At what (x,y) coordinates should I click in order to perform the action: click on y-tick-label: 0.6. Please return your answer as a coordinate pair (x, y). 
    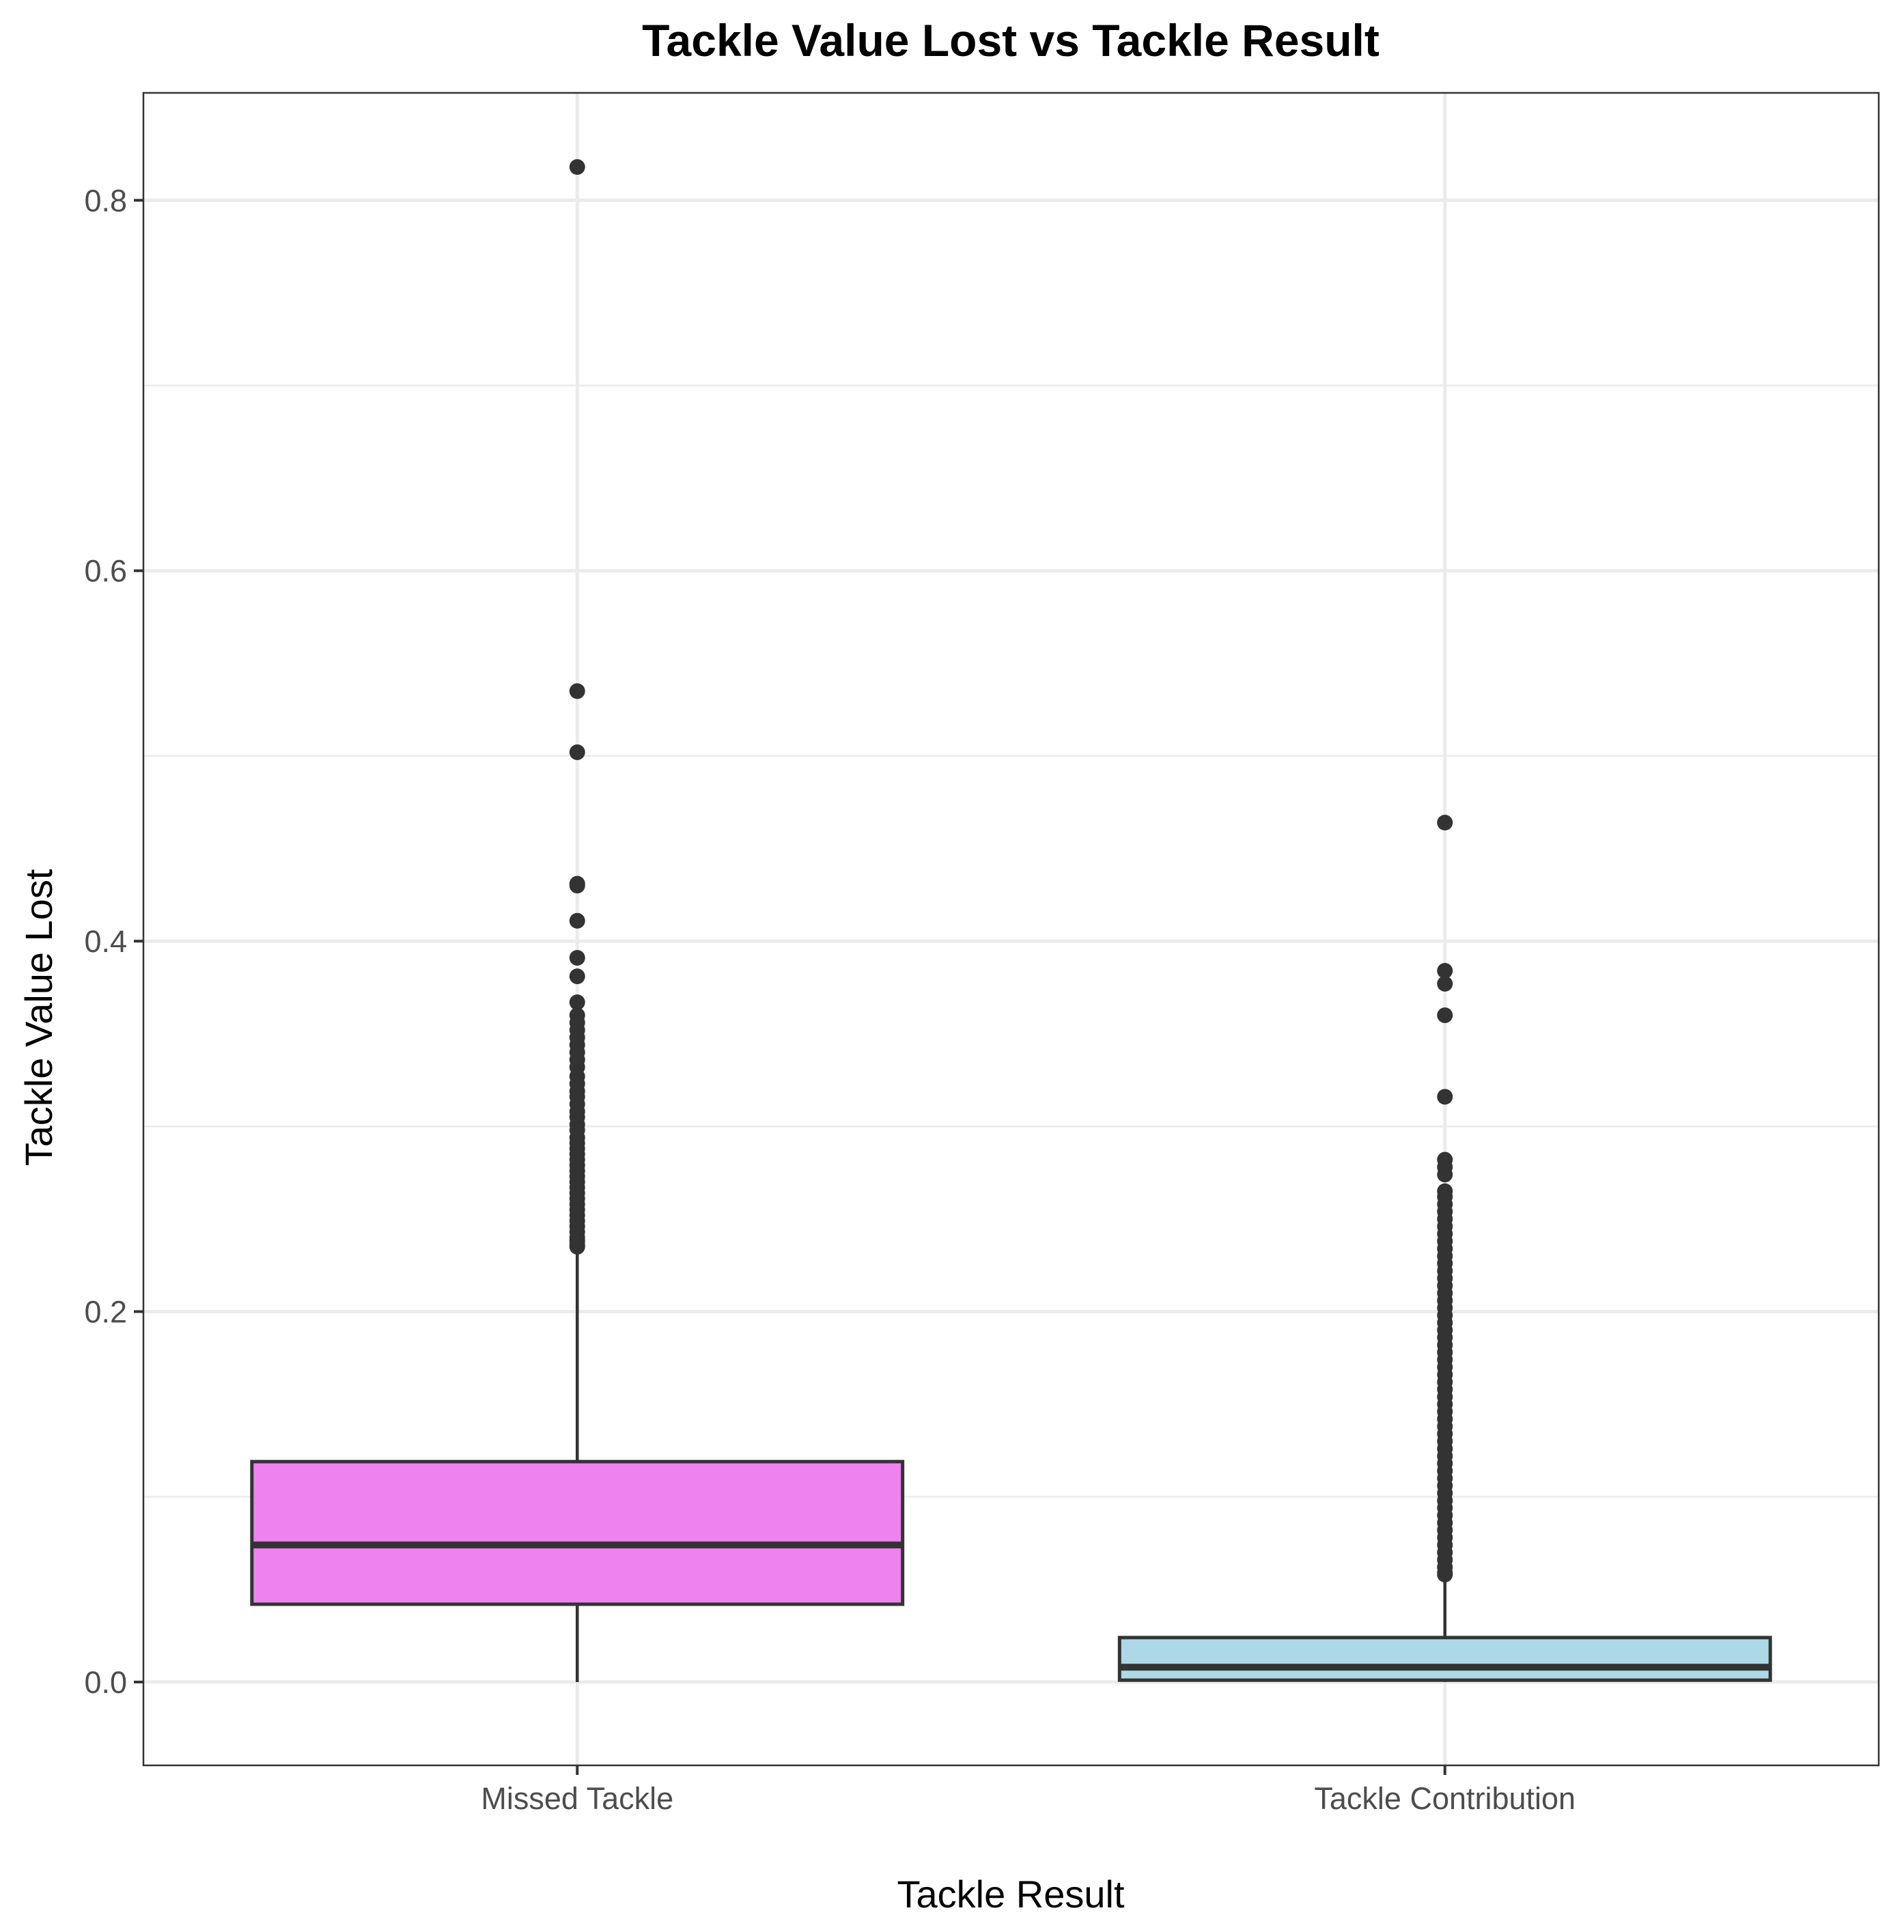
    Looking at the image, I should click on (106, 571).